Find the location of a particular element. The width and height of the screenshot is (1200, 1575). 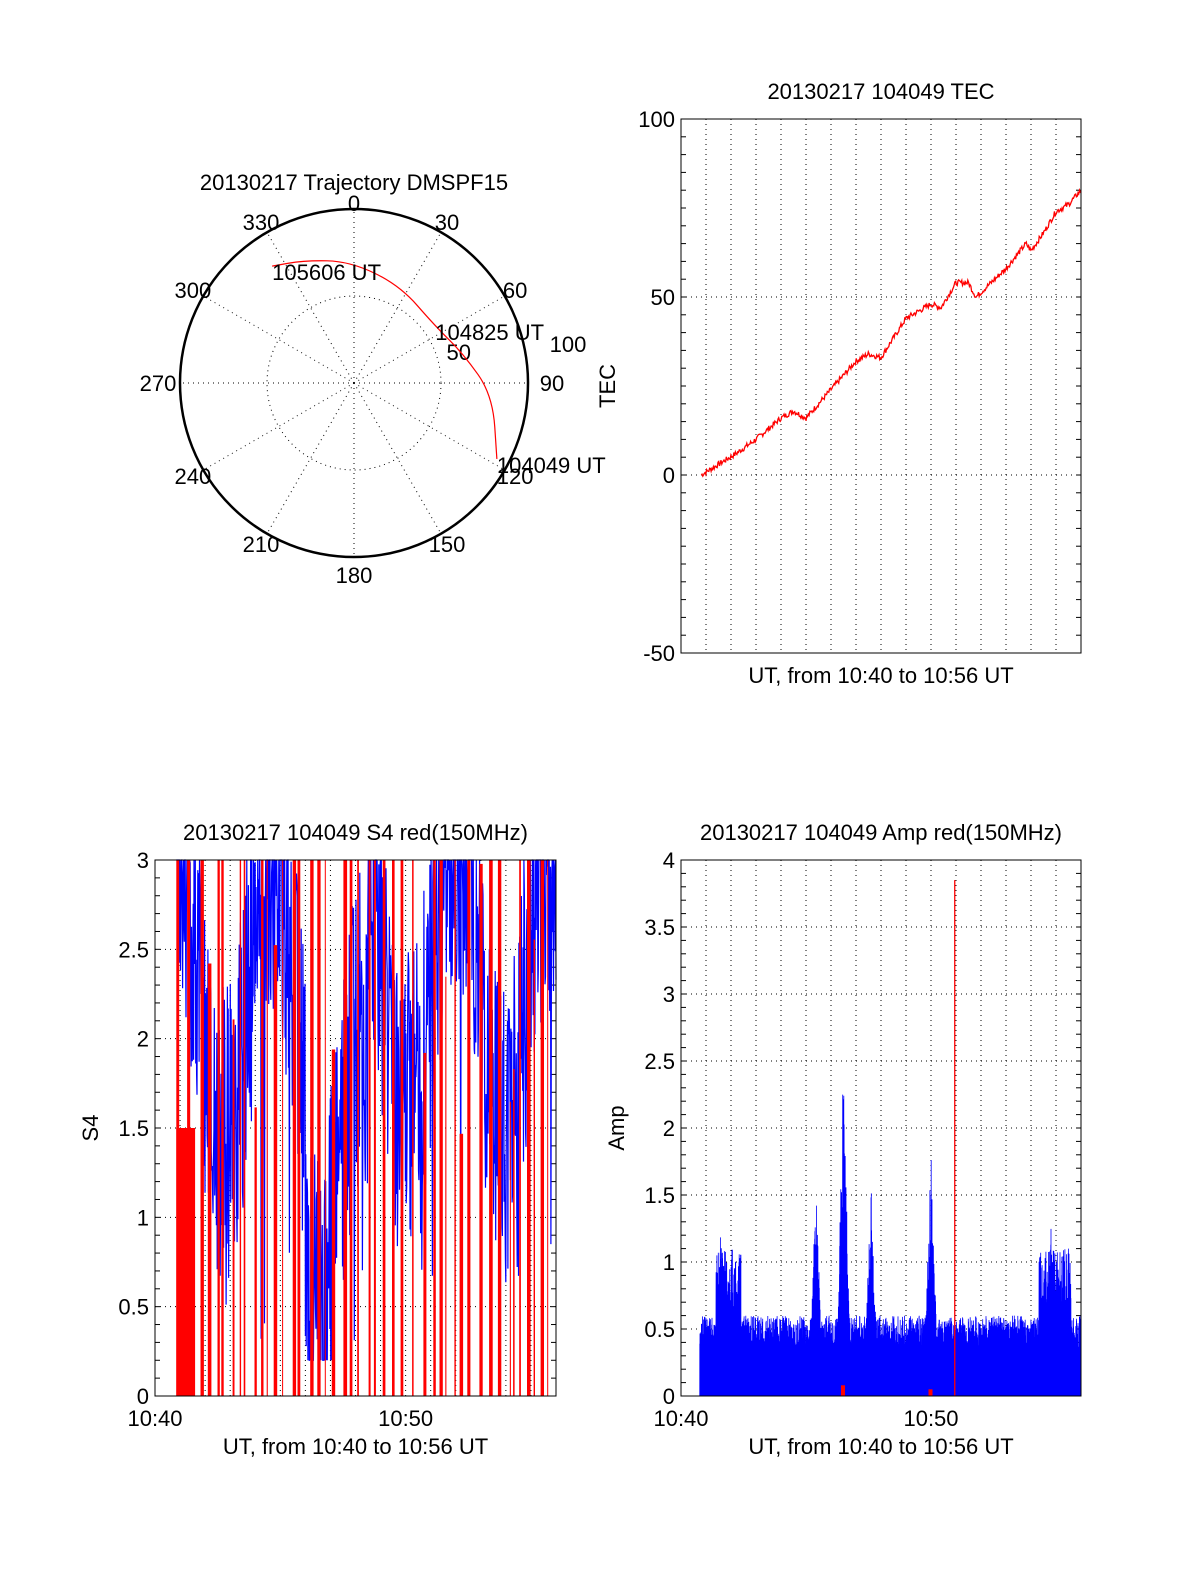

y-tick-label: 2.5 is located at coordinates (659, 1061).